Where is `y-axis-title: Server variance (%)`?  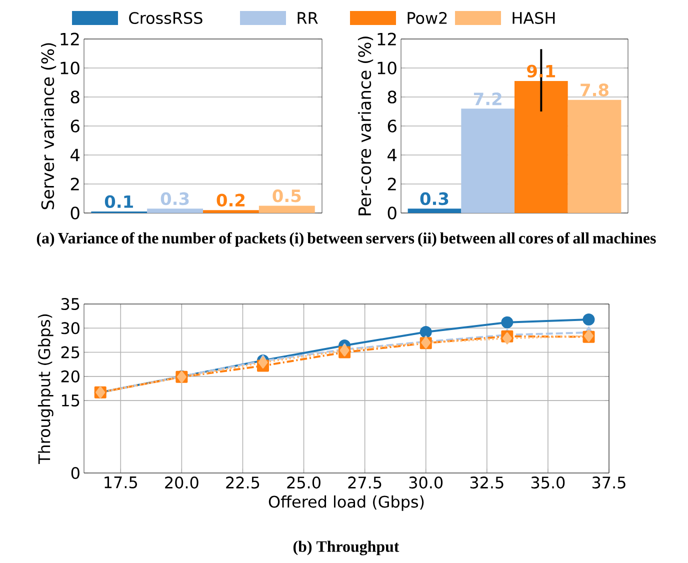
y-axis-title: Server variance (%) is located at coordinates (48, 126).